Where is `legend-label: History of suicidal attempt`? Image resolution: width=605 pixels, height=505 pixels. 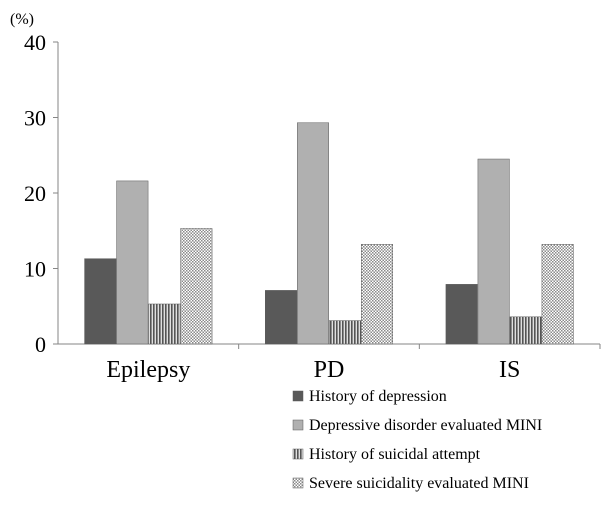 legend-label: History of suicidal attempt is located at coordinates (395, 454).